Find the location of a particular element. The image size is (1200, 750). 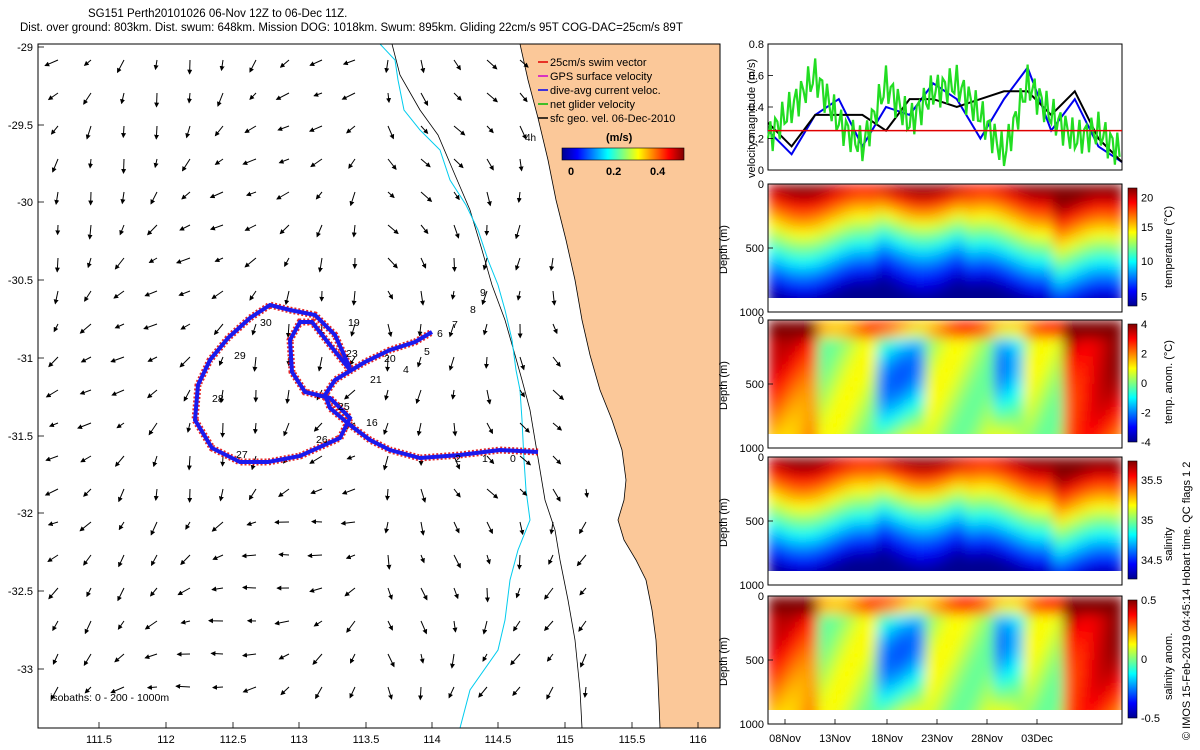

colorbar-tick-label: 34.5 is located at coordinates (1151, 561).